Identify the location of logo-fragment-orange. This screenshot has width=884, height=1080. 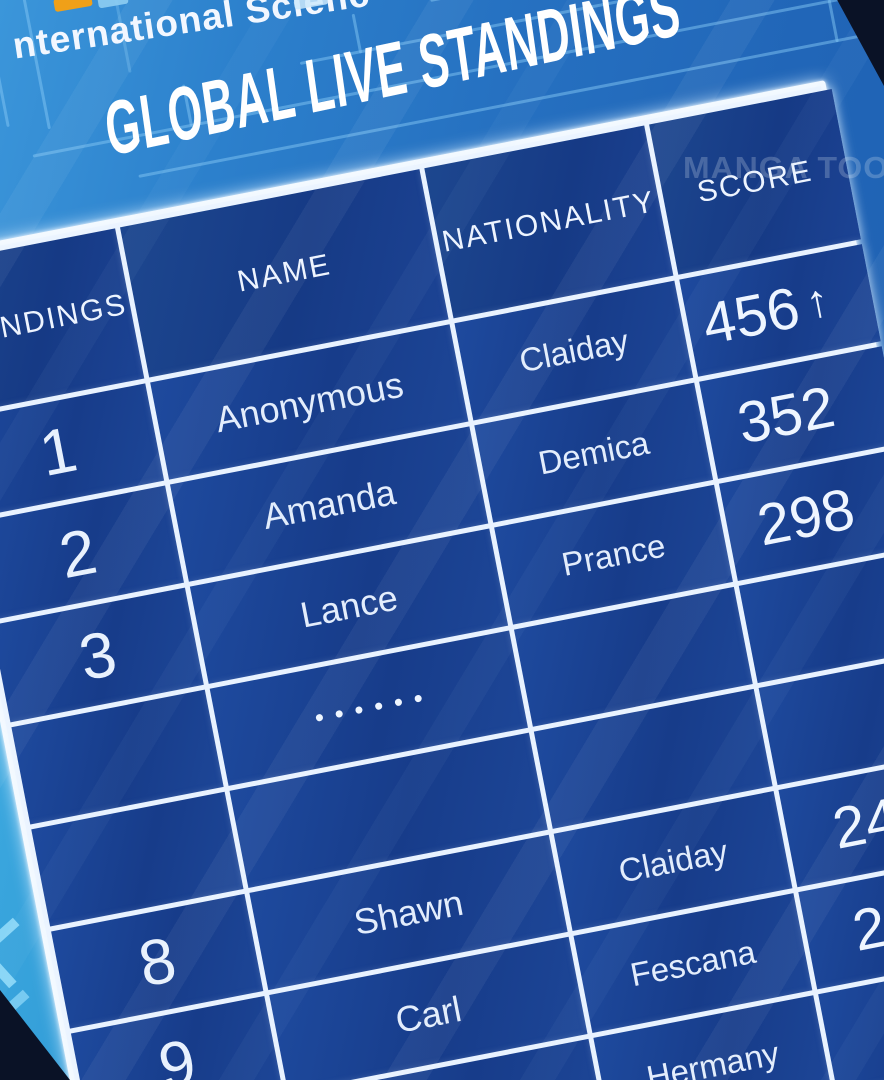
(73, 6).